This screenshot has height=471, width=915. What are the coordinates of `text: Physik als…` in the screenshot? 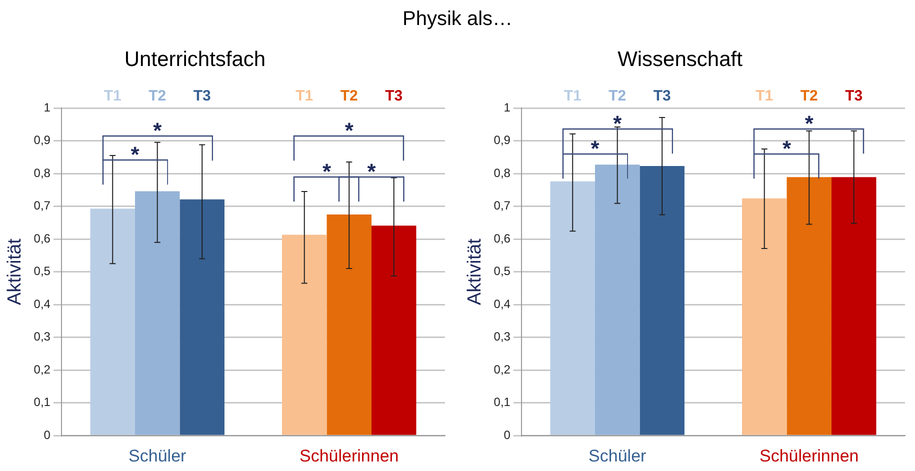 It's located at (457, 19).